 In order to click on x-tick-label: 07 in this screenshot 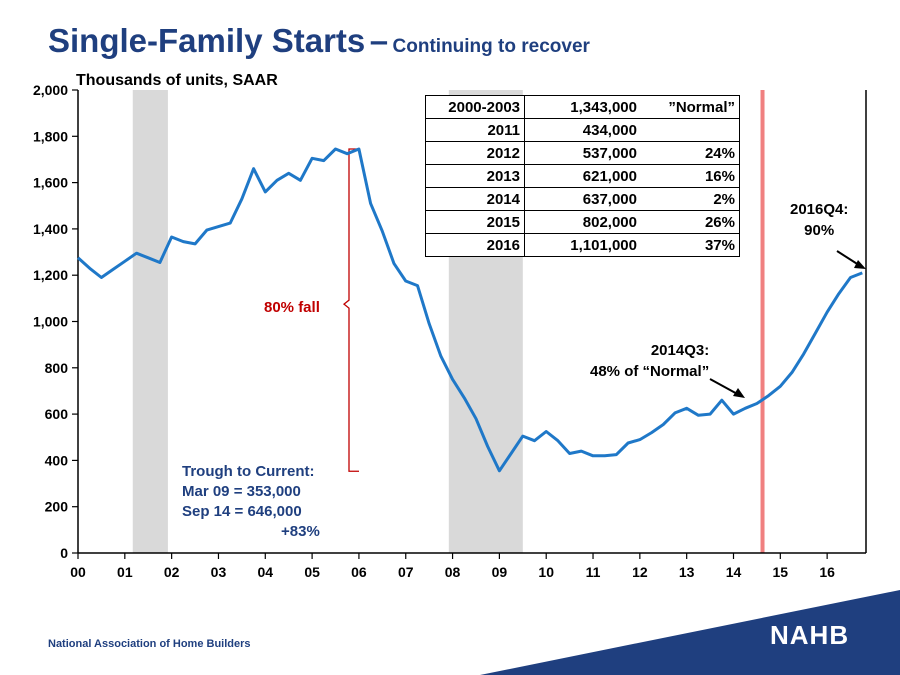, I will do `click(406, 572)`.